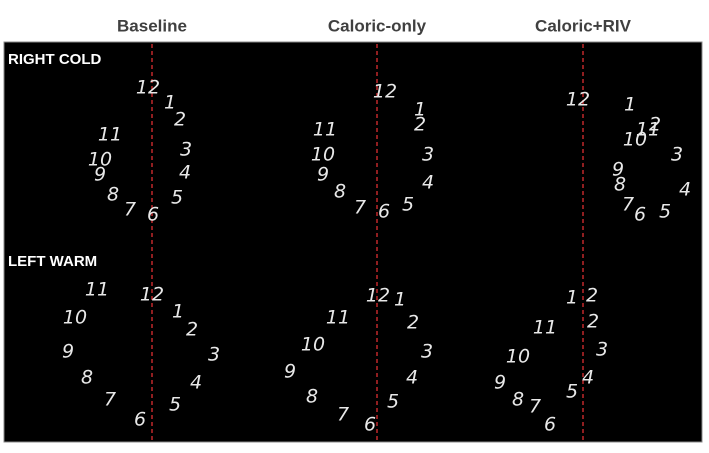  I want to click on column-header: Caloric+RIV, so click(583, 25).